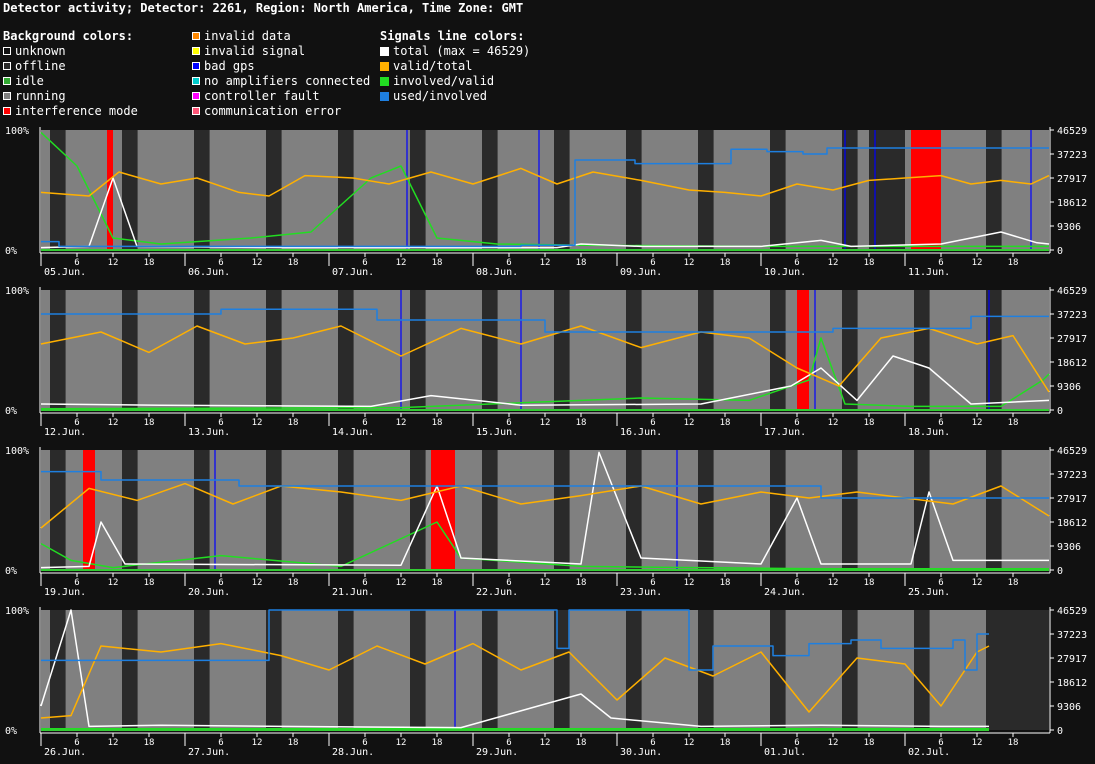  I want to click on total-line, so click(545, 381).